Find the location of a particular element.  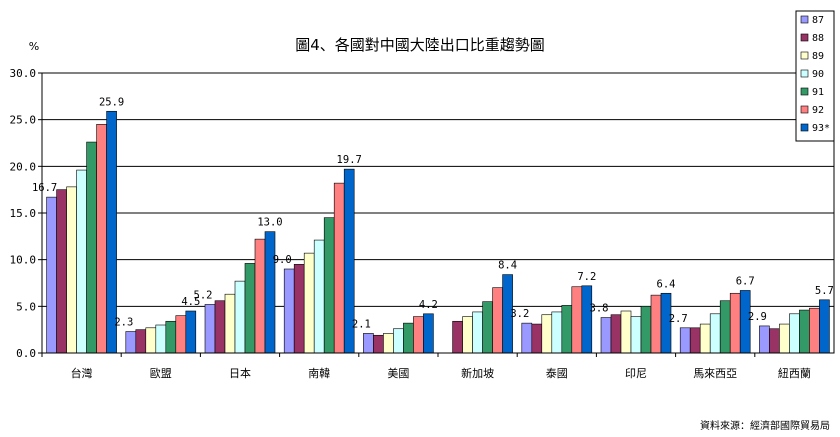

bar-歐盟-93* is located at coordinates (191, 332).